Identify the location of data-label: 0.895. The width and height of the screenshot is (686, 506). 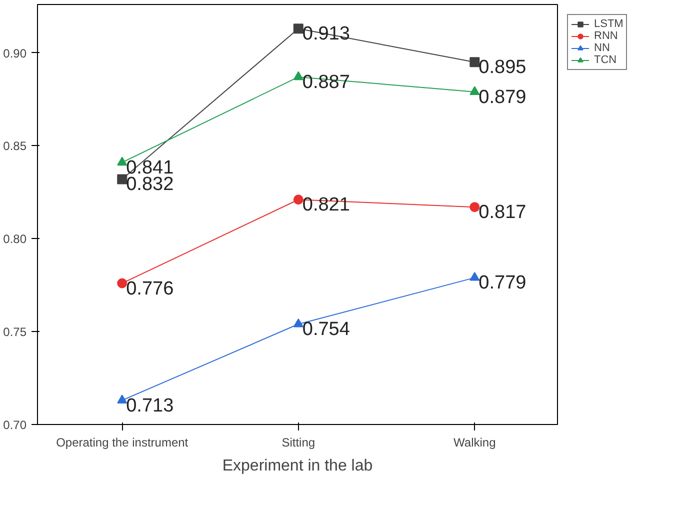
(502, 67).